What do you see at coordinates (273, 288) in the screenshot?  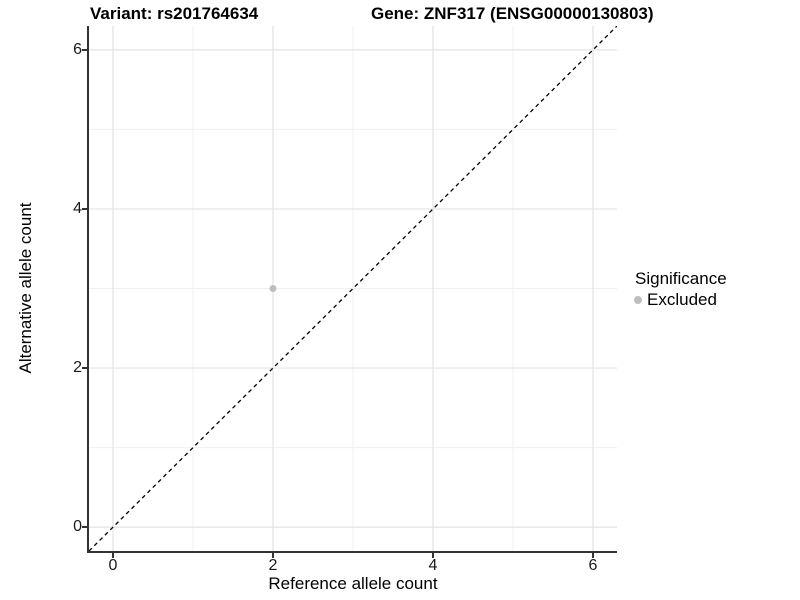 I see `data-point` at bounding box center [273, 288].